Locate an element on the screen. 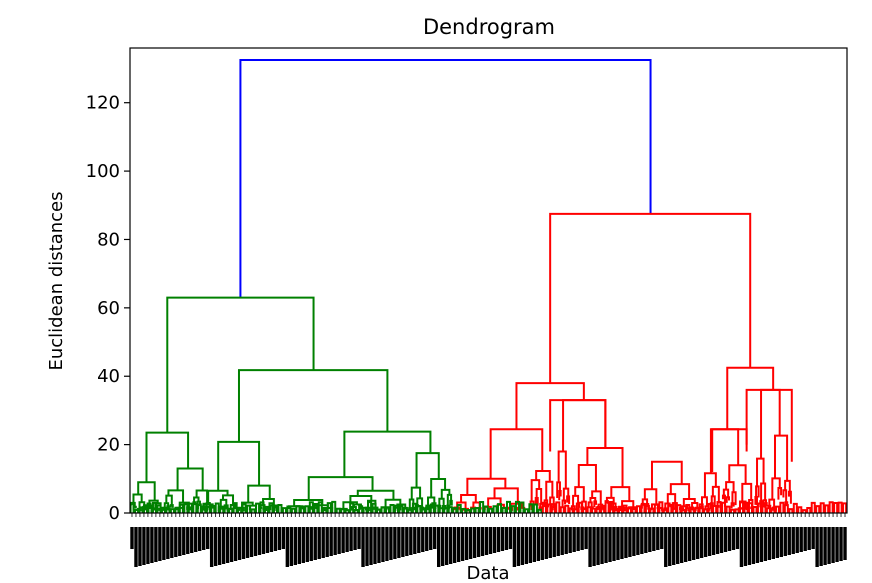 This screenshot has width=872, height=583. y-tick-label: 40 is located at coordinates (108, 376).